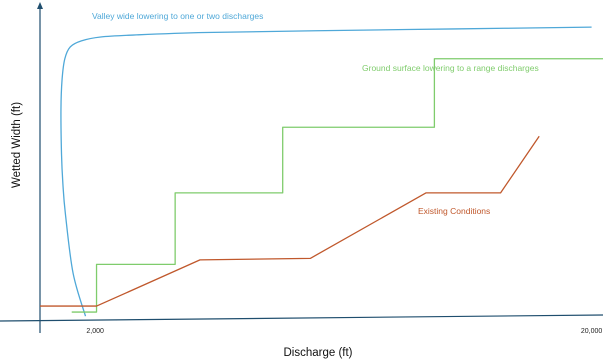 Image resolution: width=603 pixels, height=360 pixels. I want to click on x-tick-label-0: 2,000, so click(95, 331).